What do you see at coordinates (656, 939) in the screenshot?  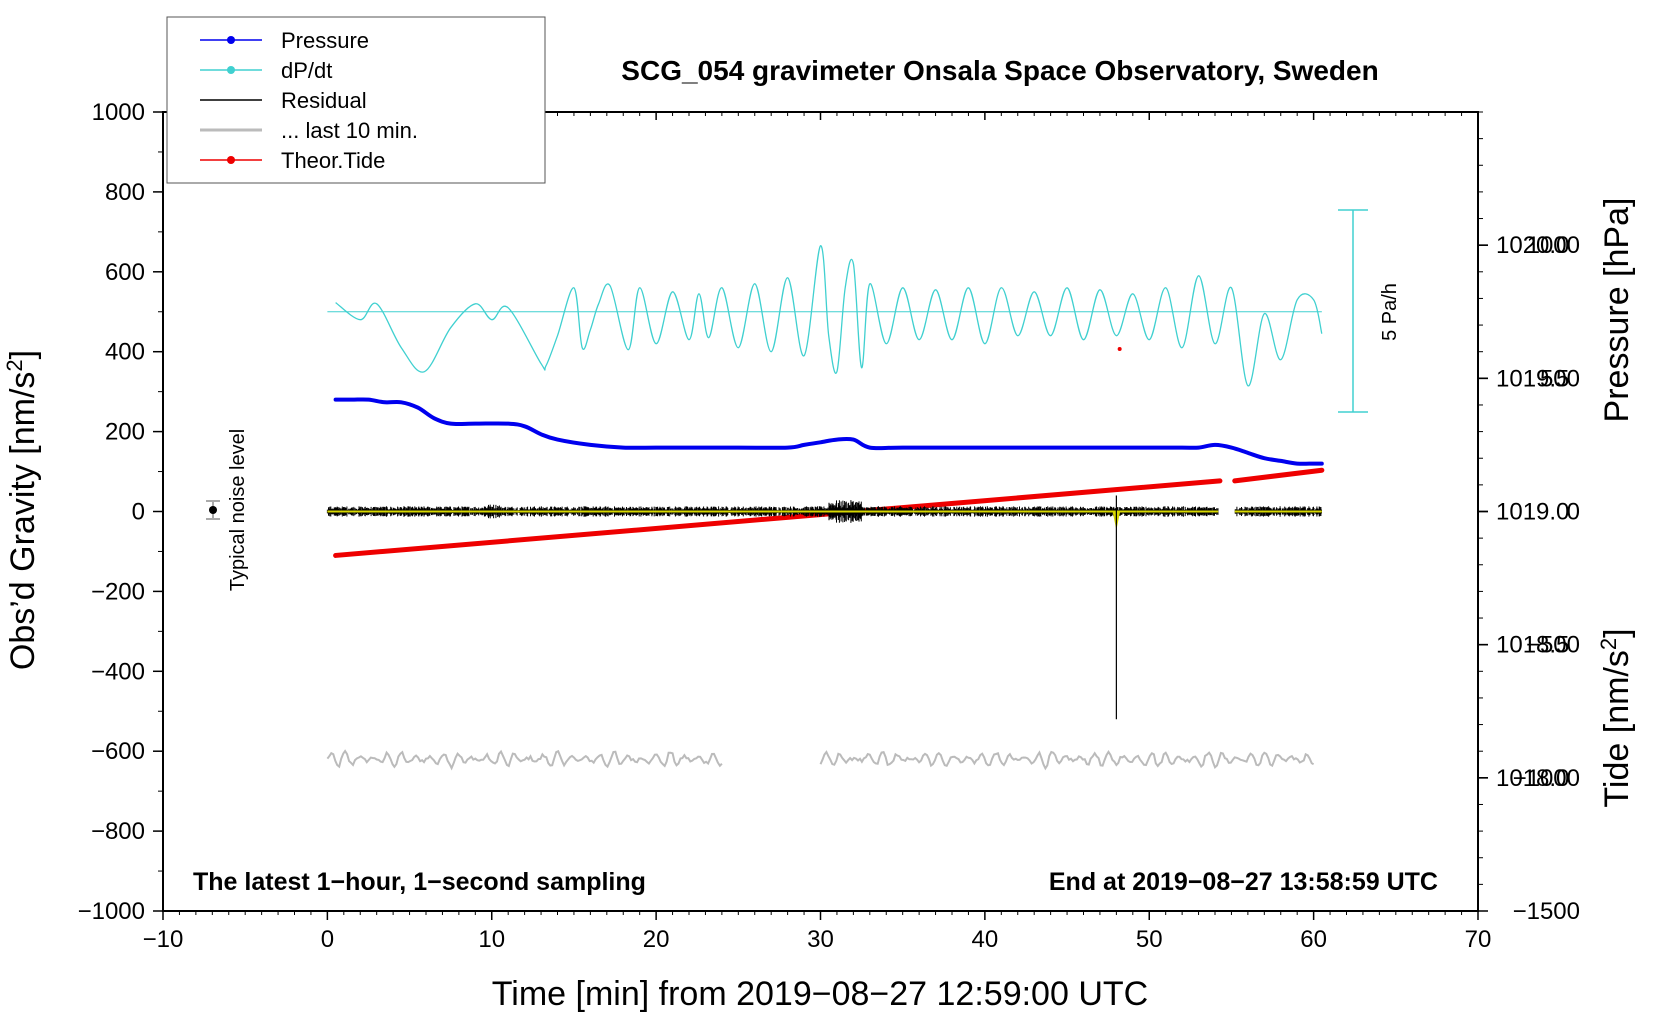 I see `x-tick-label: 20` at bounding box center [656, 939].